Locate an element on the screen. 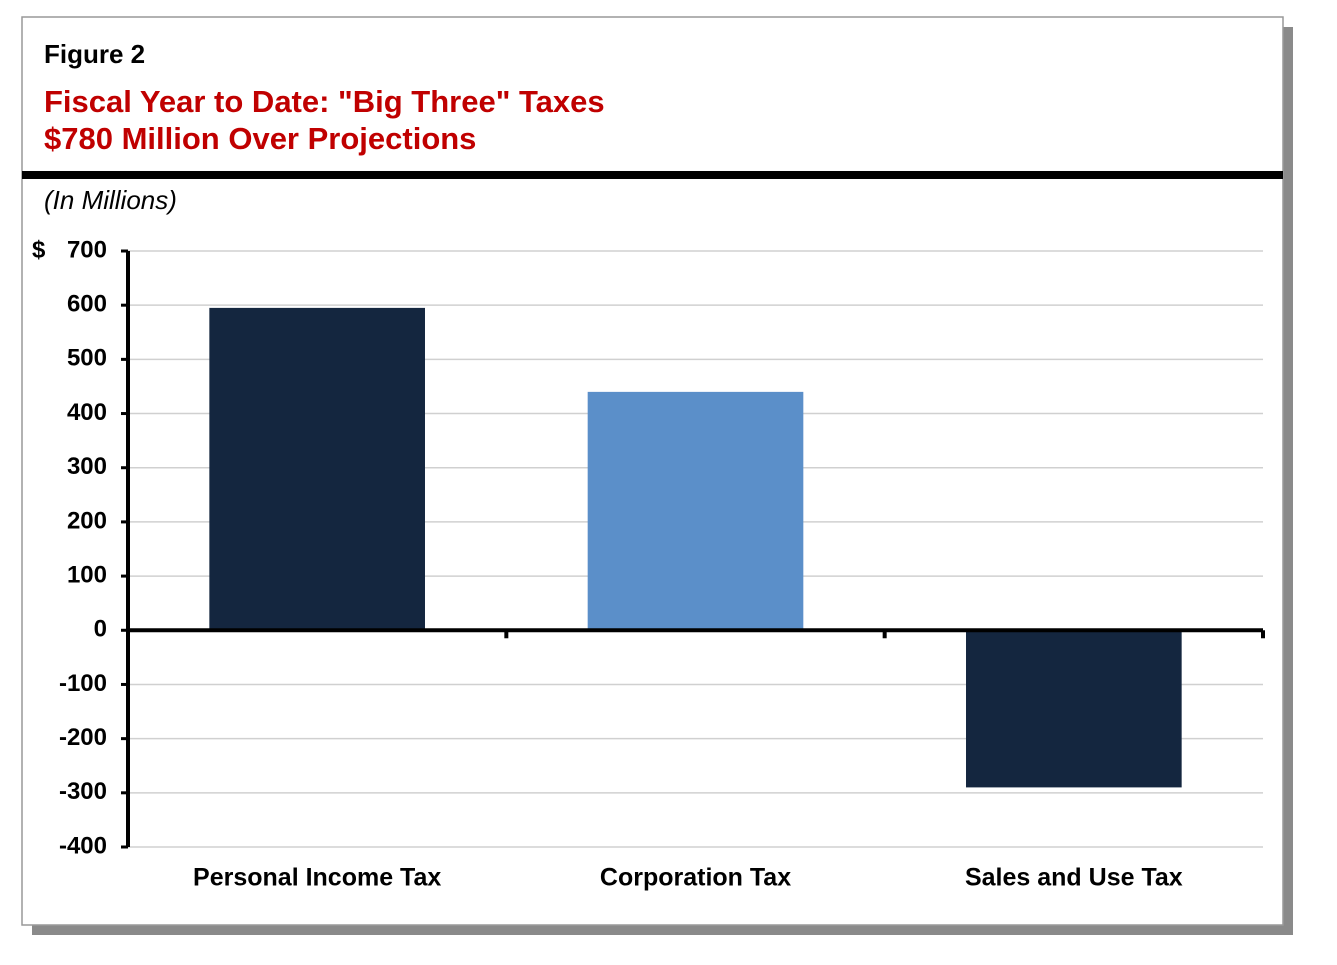 The image size is (1337, 965). chart-title: Fiscal Year to Date: "Big Three" Taxes is located at coordinates (324, 101).